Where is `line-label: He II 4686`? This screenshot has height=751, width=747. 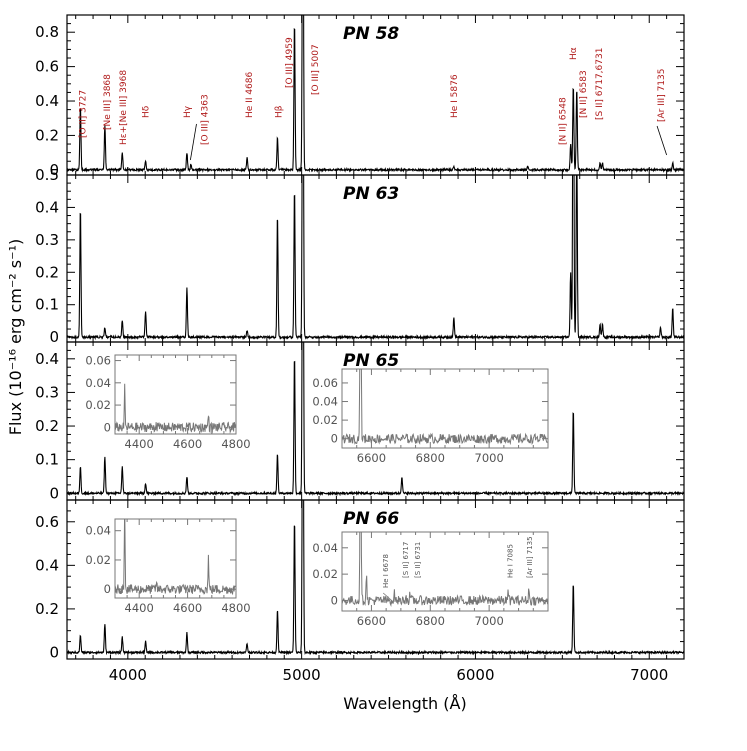
line-label: He II 4686 is located at coordinates (250, 94).